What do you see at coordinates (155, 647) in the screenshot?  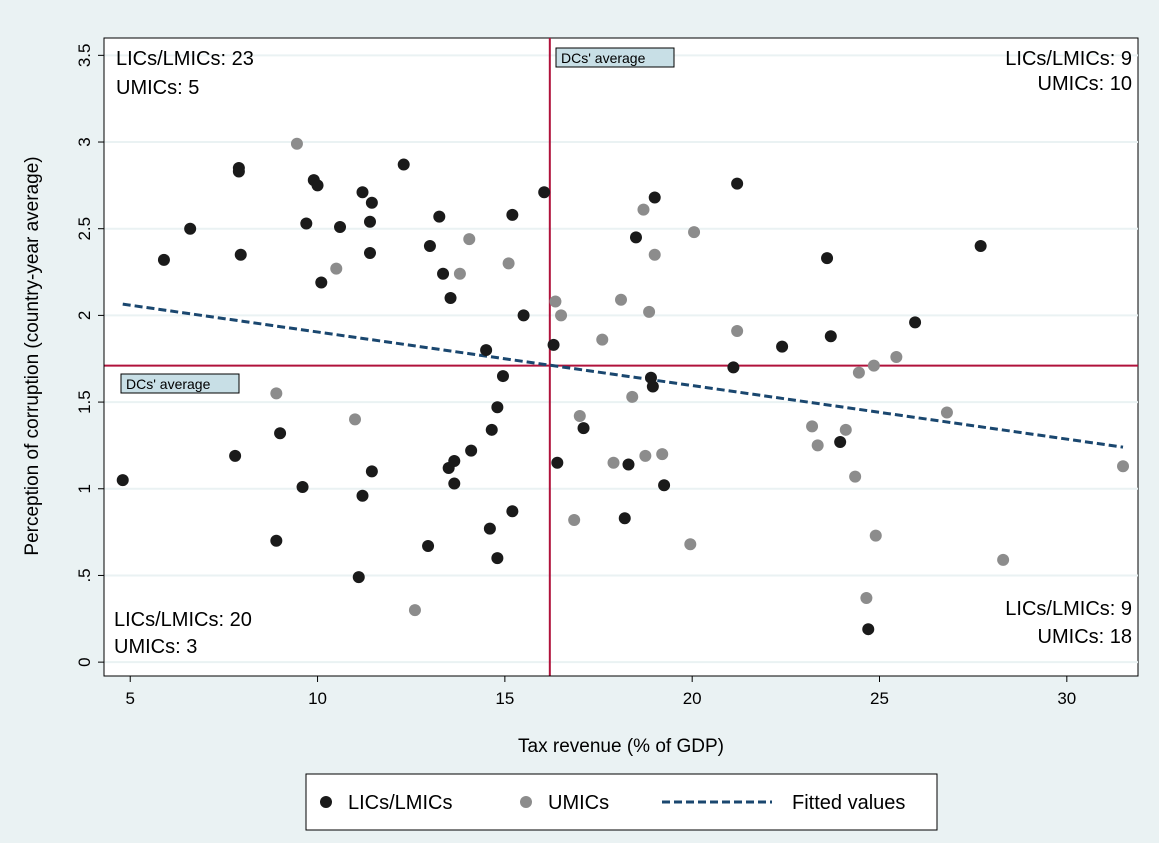 I see `quadrant-bottom-left-line-2: UMICs: 3` at bounding box center [155, 647].